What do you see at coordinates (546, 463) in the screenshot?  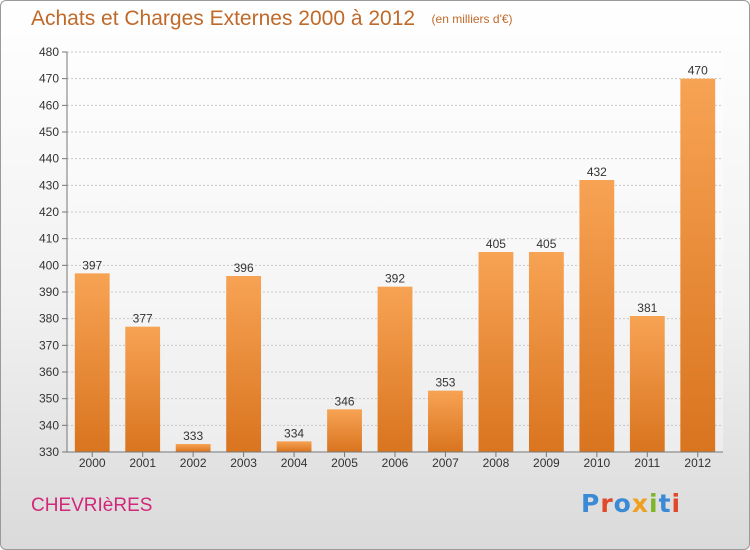 I see `x-tick-label-2009: 2009` at bounding box center [546, 463].